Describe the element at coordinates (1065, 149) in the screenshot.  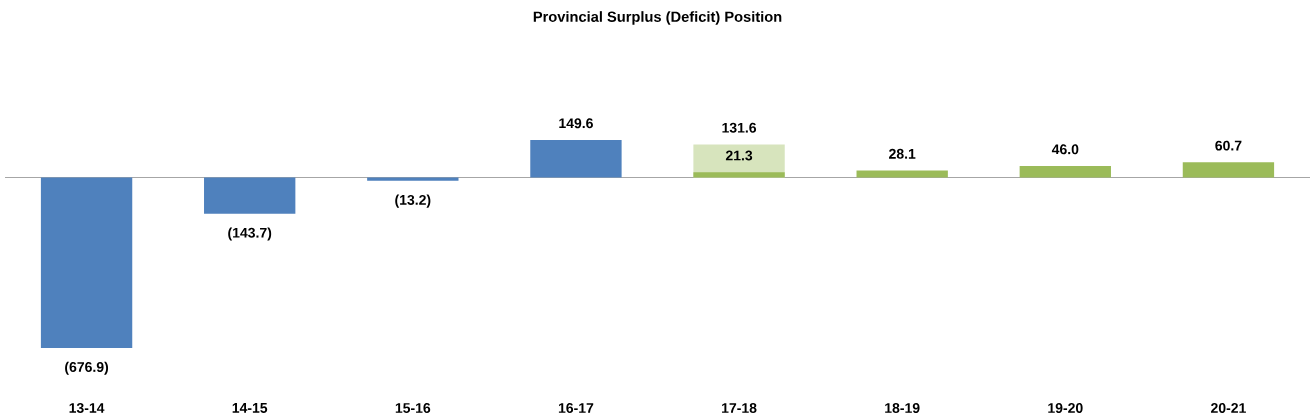
I see `data-label: 46.0` at that location.